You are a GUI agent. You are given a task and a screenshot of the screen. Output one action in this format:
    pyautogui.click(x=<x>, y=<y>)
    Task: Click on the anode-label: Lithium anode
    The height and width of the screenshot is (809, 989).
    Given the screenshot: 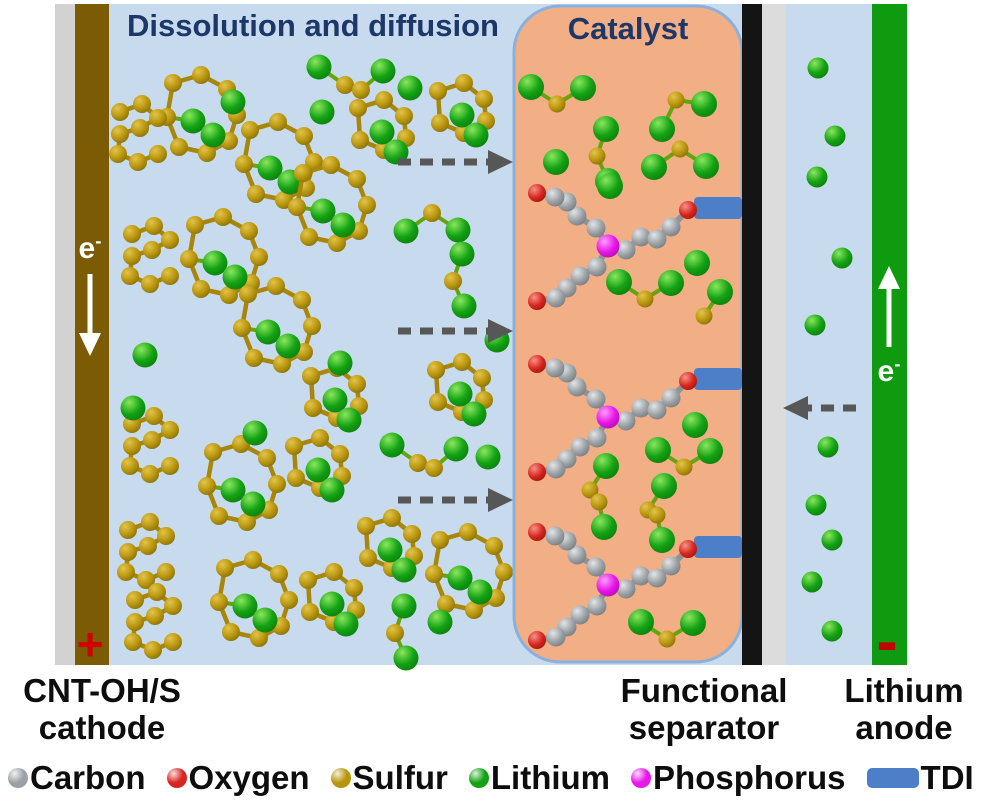 What is the action you would take?
    pyautogui.click(x=903, y=709)
    